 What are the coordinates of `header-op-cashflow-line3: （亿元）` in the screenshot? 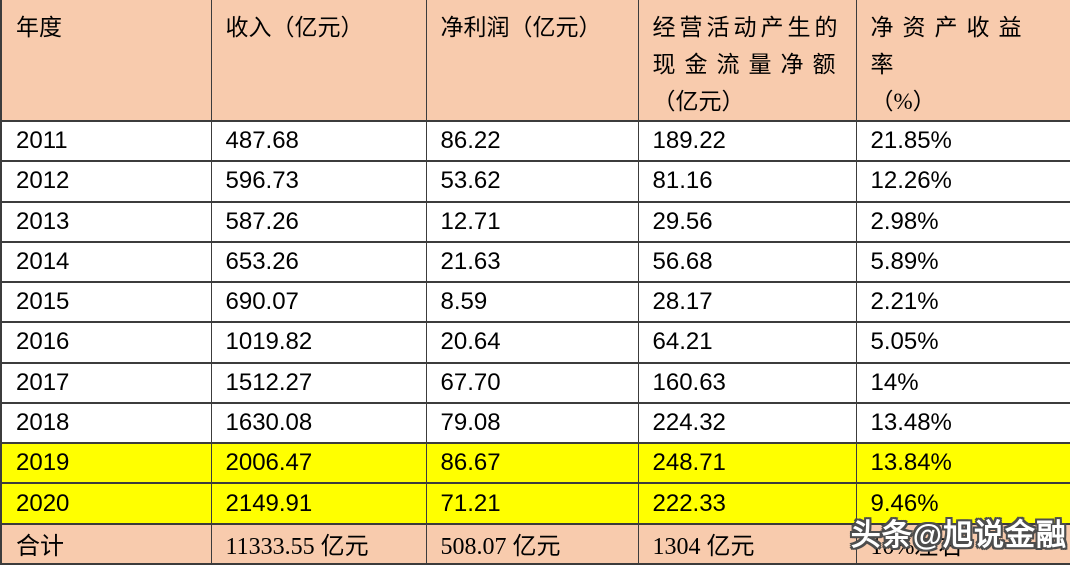 It's located at (698, 101).